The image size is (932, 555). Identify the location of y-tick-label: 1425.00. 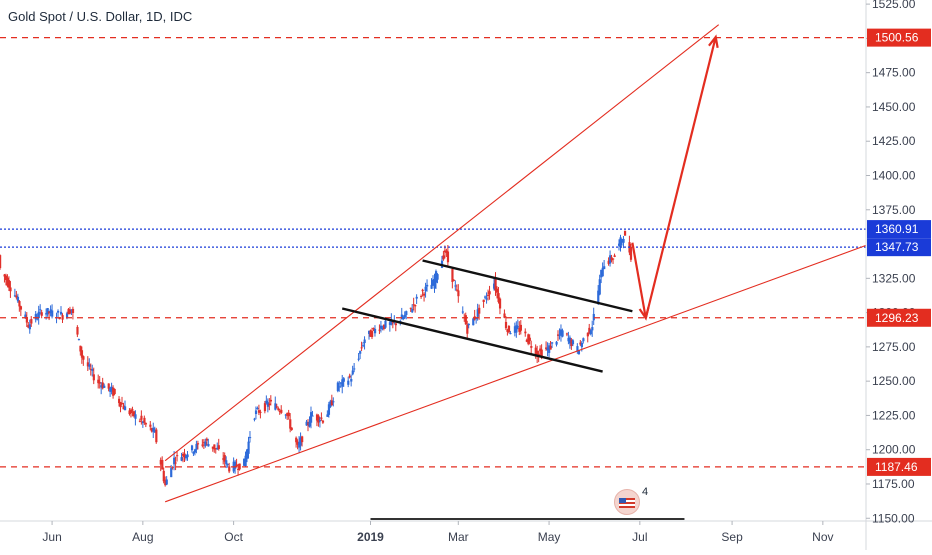
(894, 141).